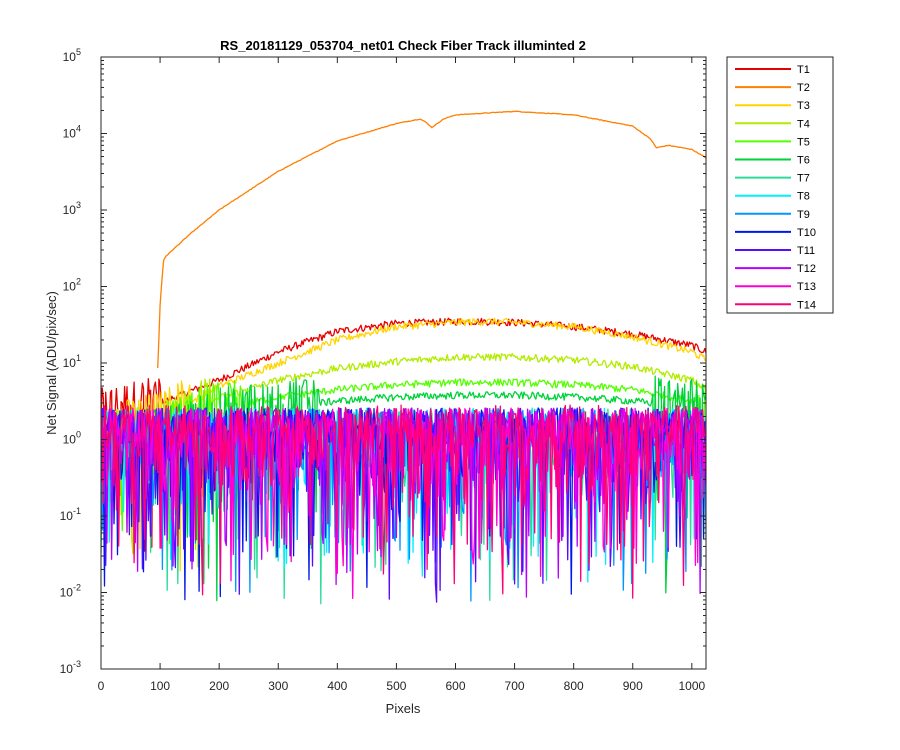  Describe the element at coordinates (72, 438) in the screenshot. I see `y-tick-label: 10⁰` at that location.